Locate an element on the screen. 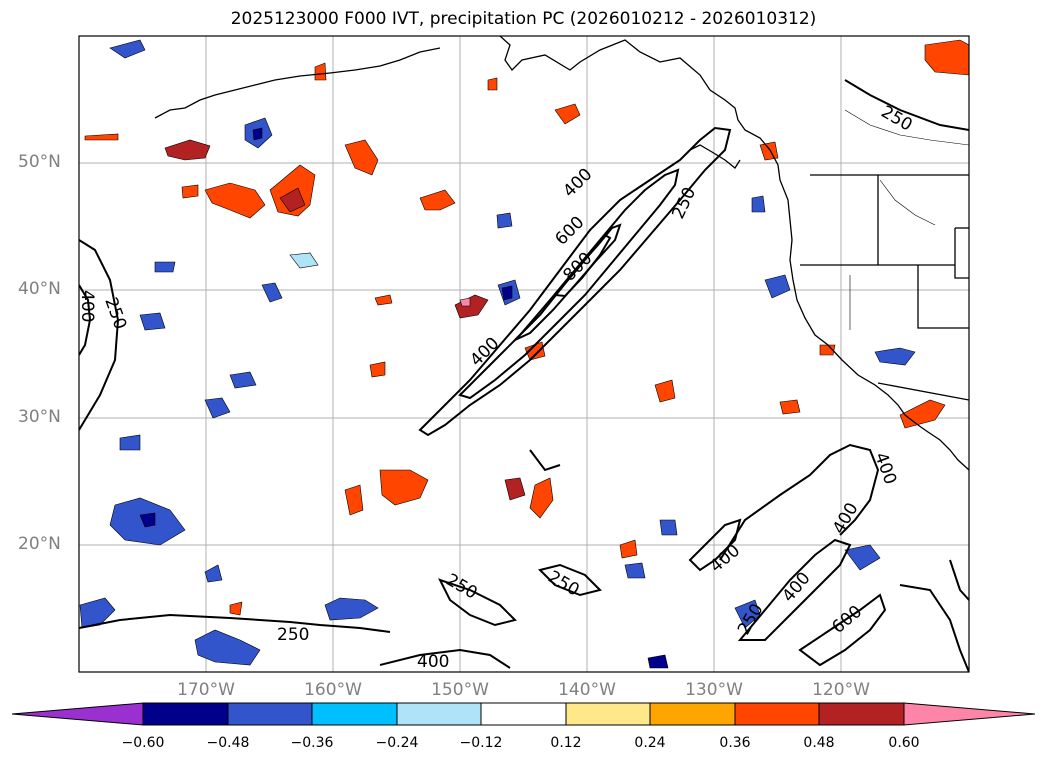  colorbar-tick-label: −0.60 is located at coordinates (143, 743).